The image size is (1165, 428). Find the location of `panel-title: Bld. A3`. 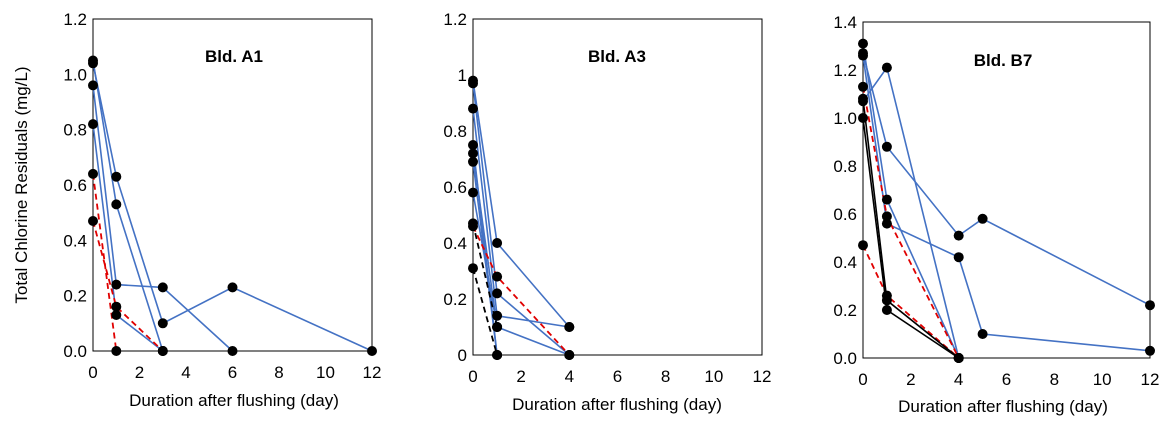

panel-title: Bld. A3 is located at coordinates (617, 56).